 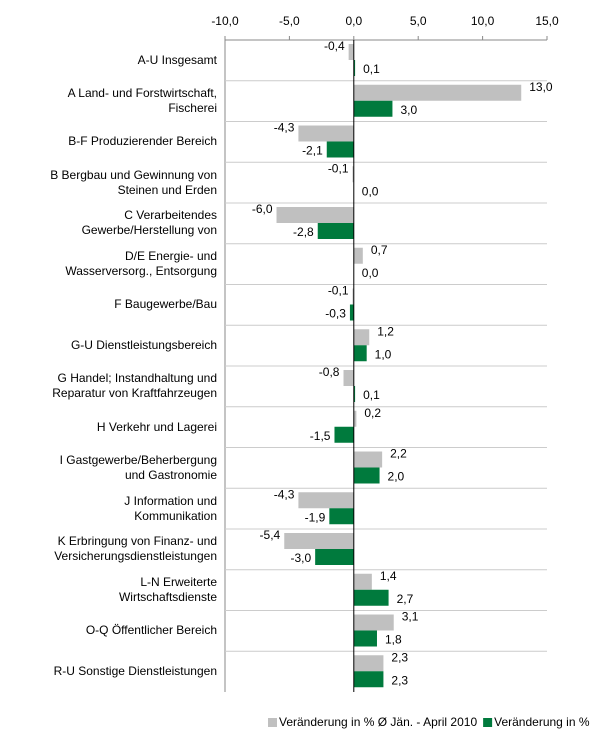 What do you see at coordinates (142, 101) in the screenshot?
I see `category-label: A Land- und Forstwirtschaft, Fischerei` at bounding box center [142, 101].